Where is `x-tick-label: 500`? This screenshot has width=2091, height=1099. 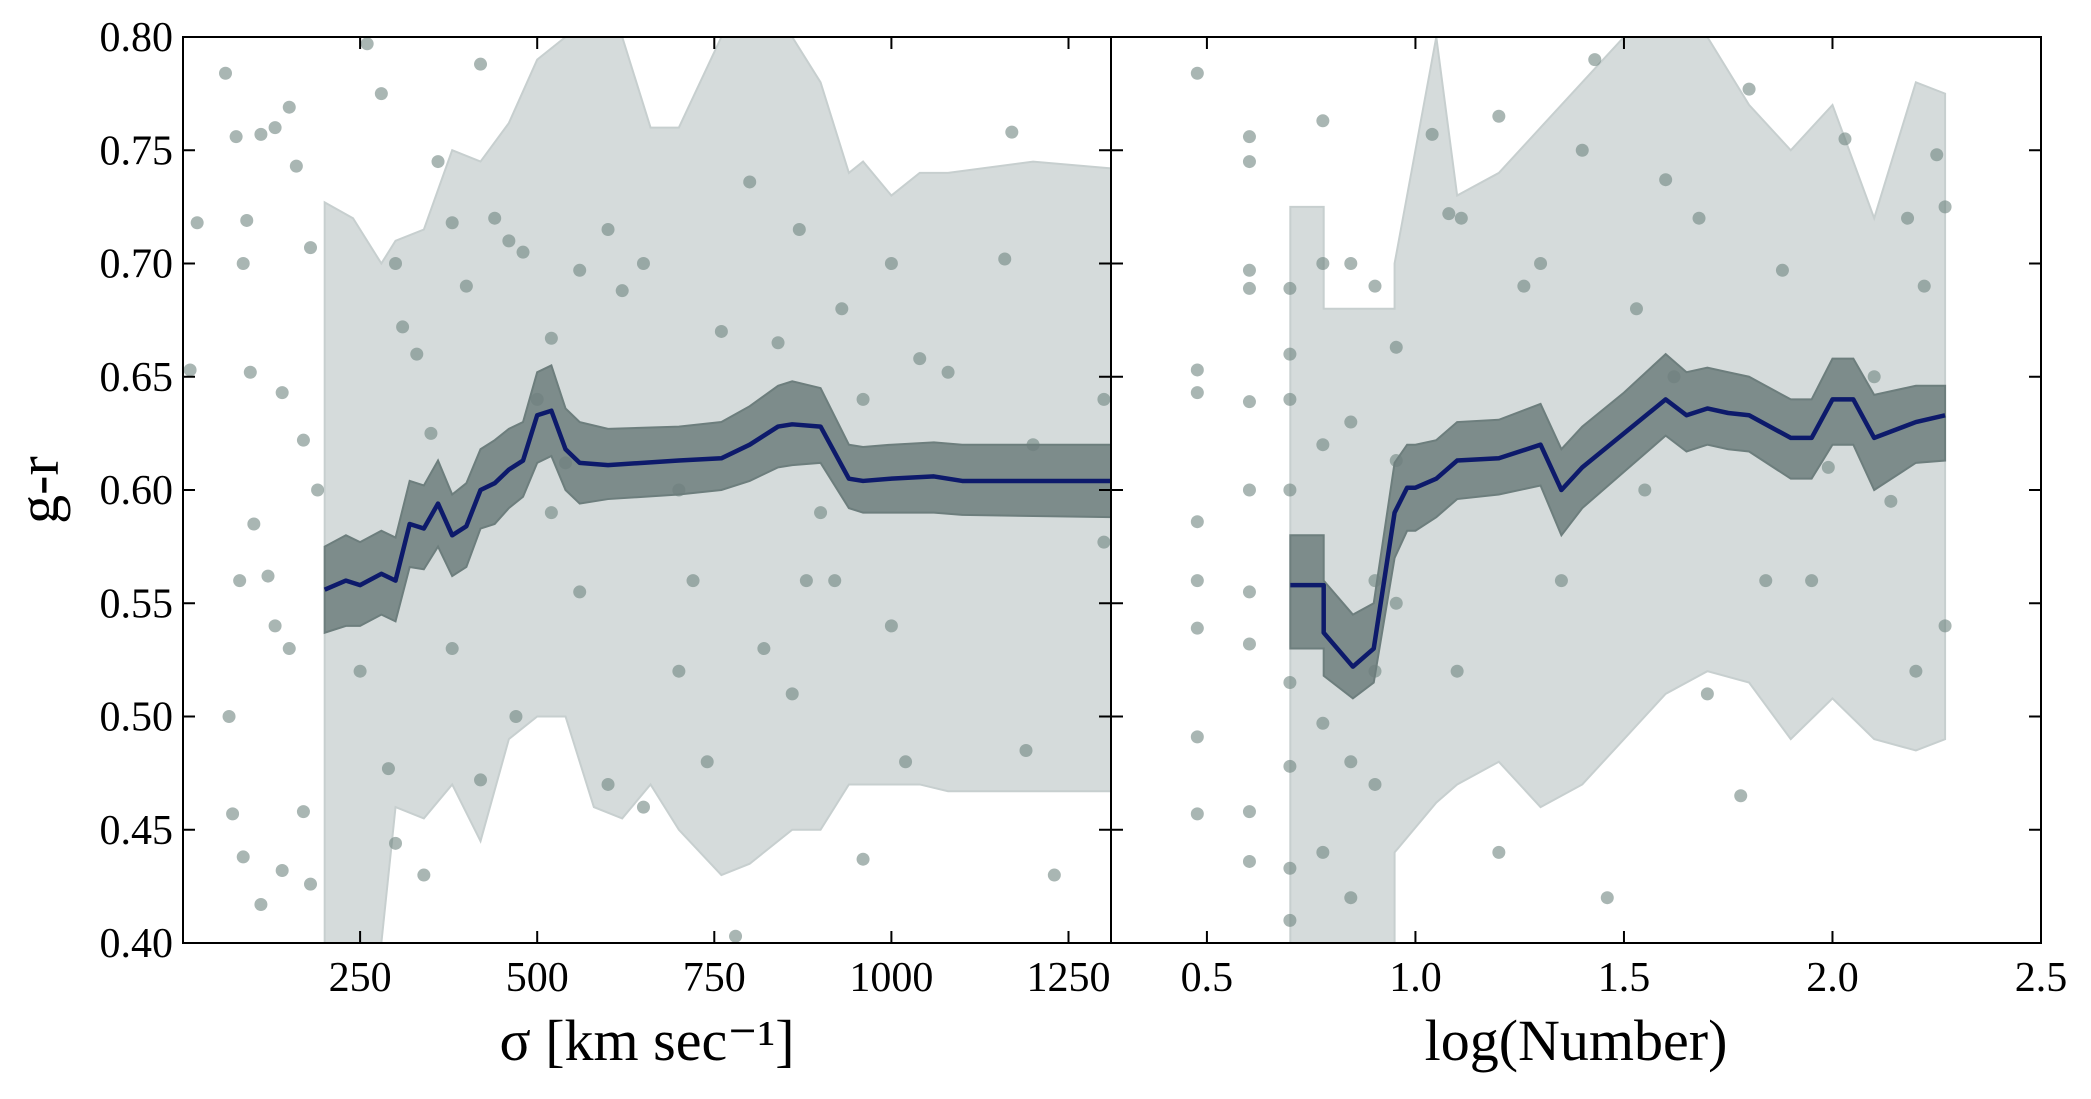 x-tick-label: 500 is located at coordinates (537, 978).